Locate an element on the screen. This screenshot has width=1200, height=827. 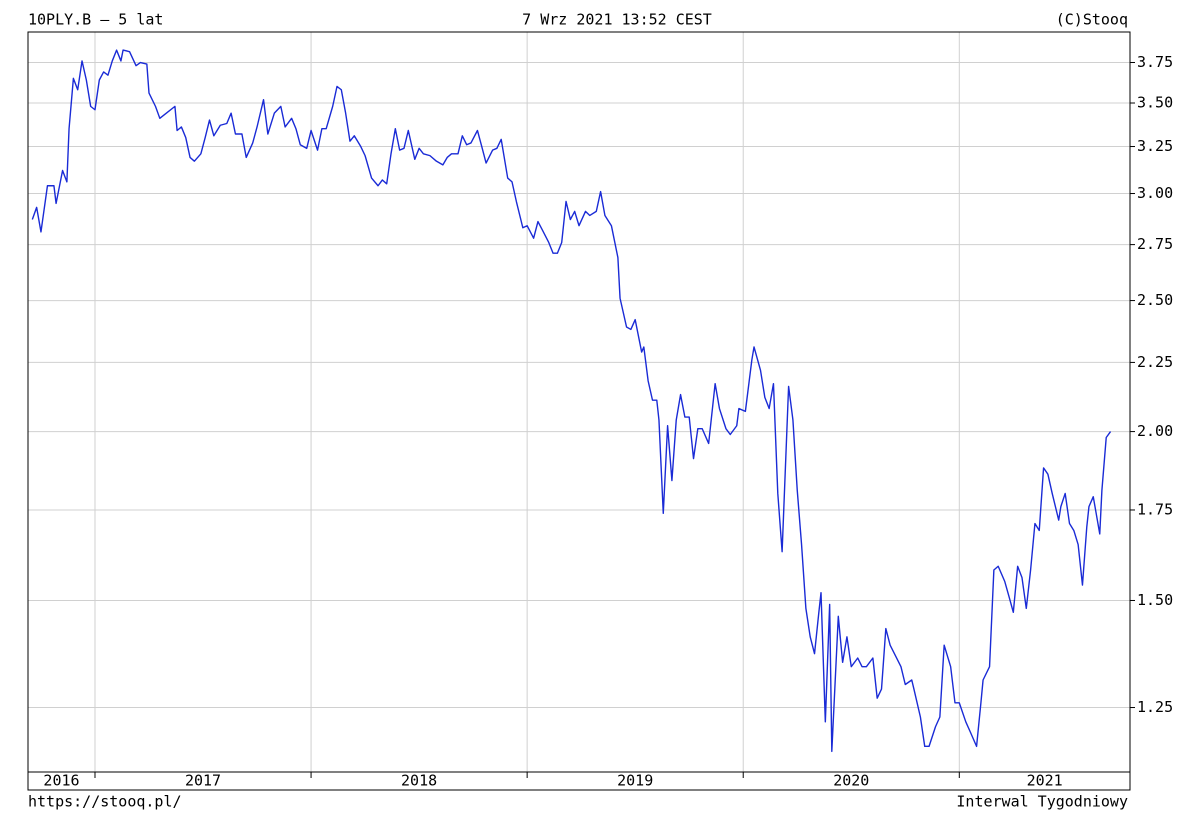
x-tick-label: 2018 is located at coordinates (419, 781).